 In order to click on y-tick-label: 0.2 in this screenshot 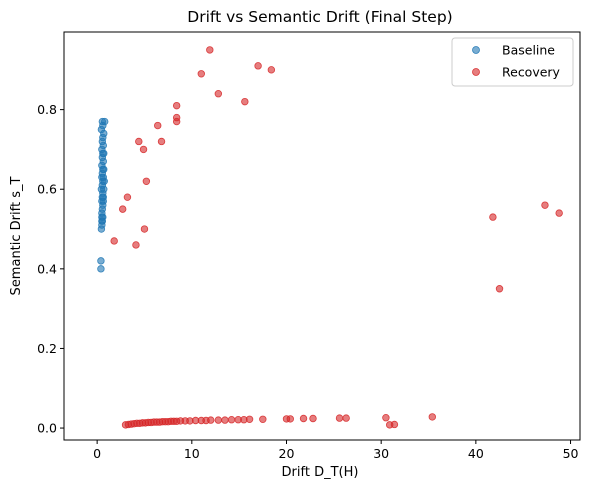, I will do `click(47, 348)`.